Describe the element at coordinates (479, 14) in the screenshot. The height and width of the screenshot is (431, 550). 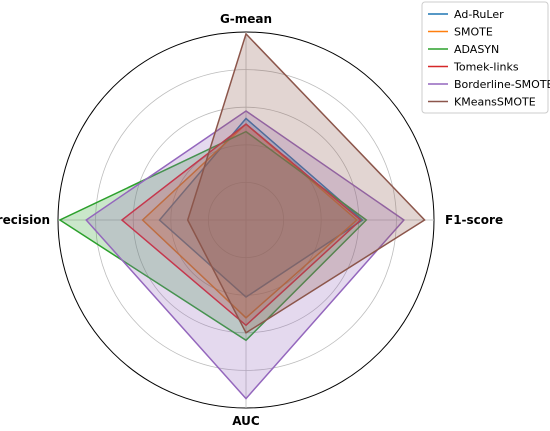
I see `legend-entry: Ad-RuLer` at that location.